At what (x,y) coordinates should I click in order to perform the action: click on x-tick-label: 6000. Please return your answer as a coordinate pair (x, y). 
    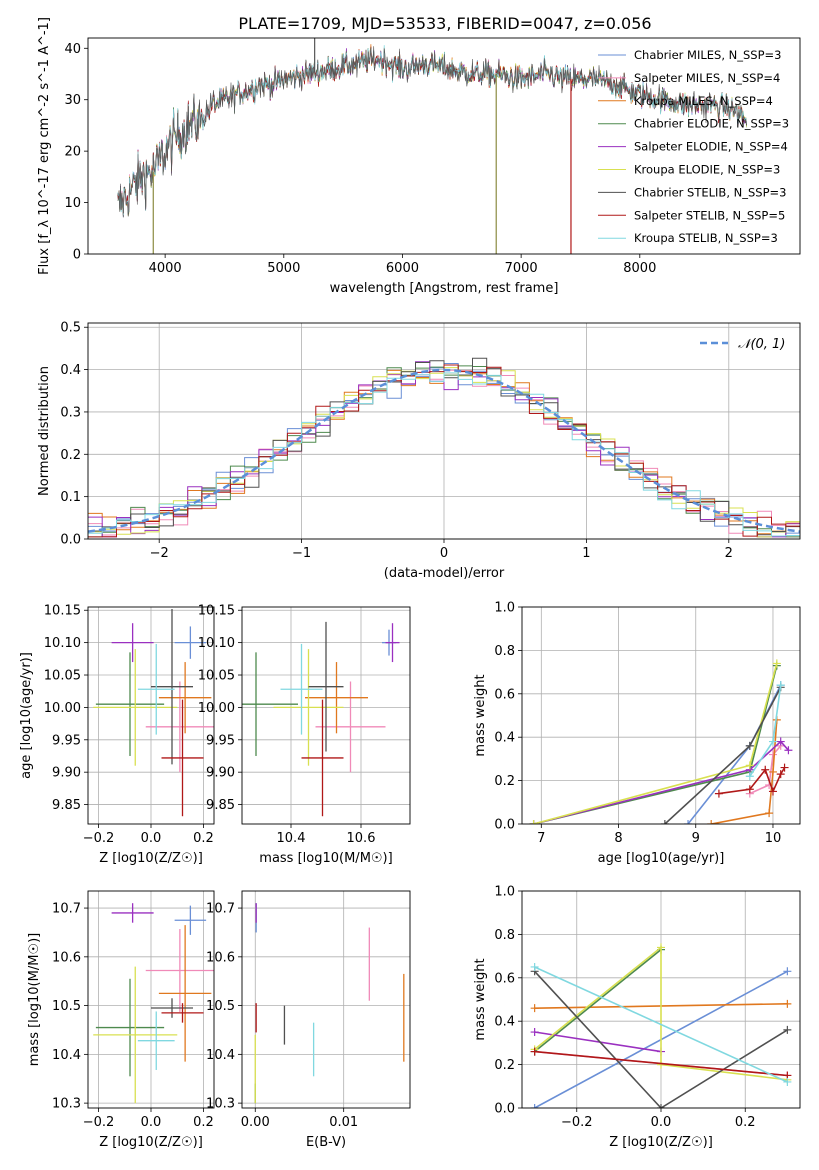
    Looking at the image, I should click on (402, 268).